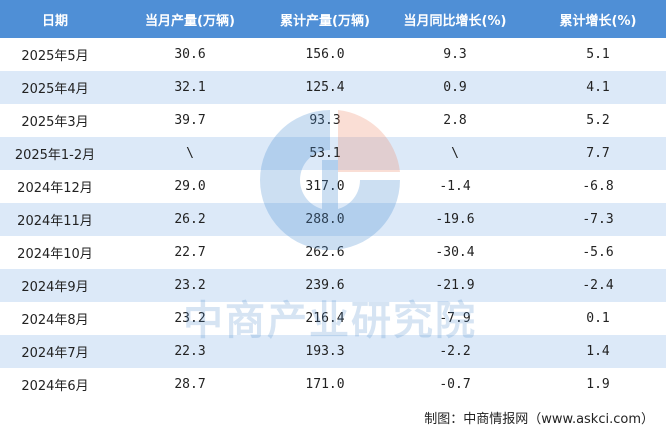 Image resolution: width=666 pixels, height=436 pixels. What do you see at coordinates (325, 219) in the screenshot?
I see `table-cell: 288.0` at bounding box center [325, 219].